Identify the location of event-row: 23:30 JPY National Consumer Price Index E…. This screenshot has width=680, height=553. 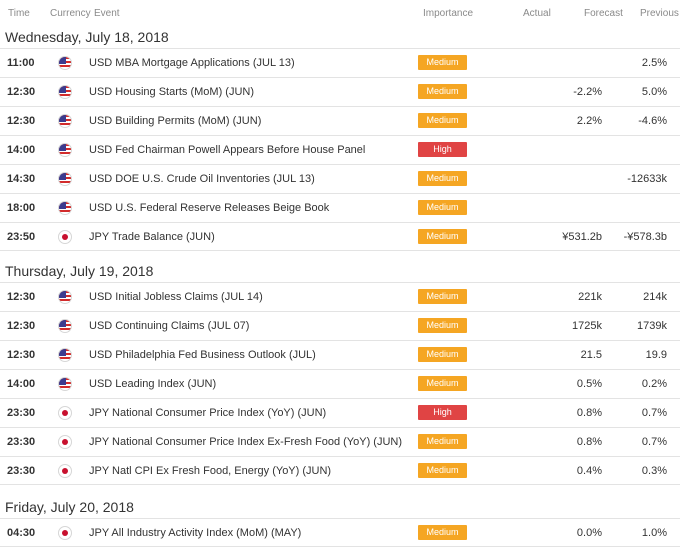
(340, 441).